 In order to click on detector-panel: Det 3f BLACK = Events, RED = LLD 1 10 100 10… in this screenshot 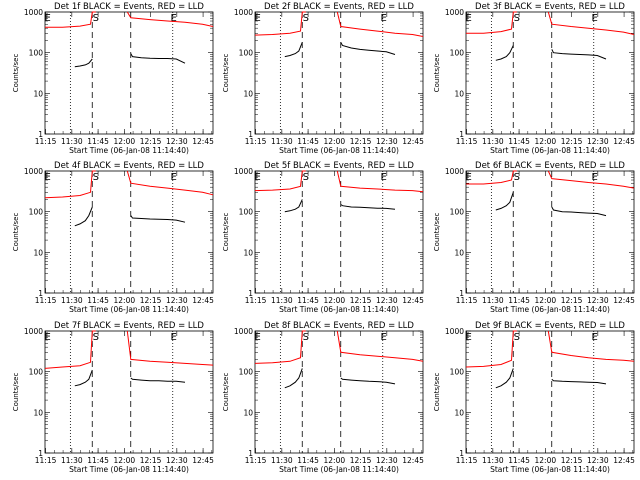, I will do `click(534, 78)`.